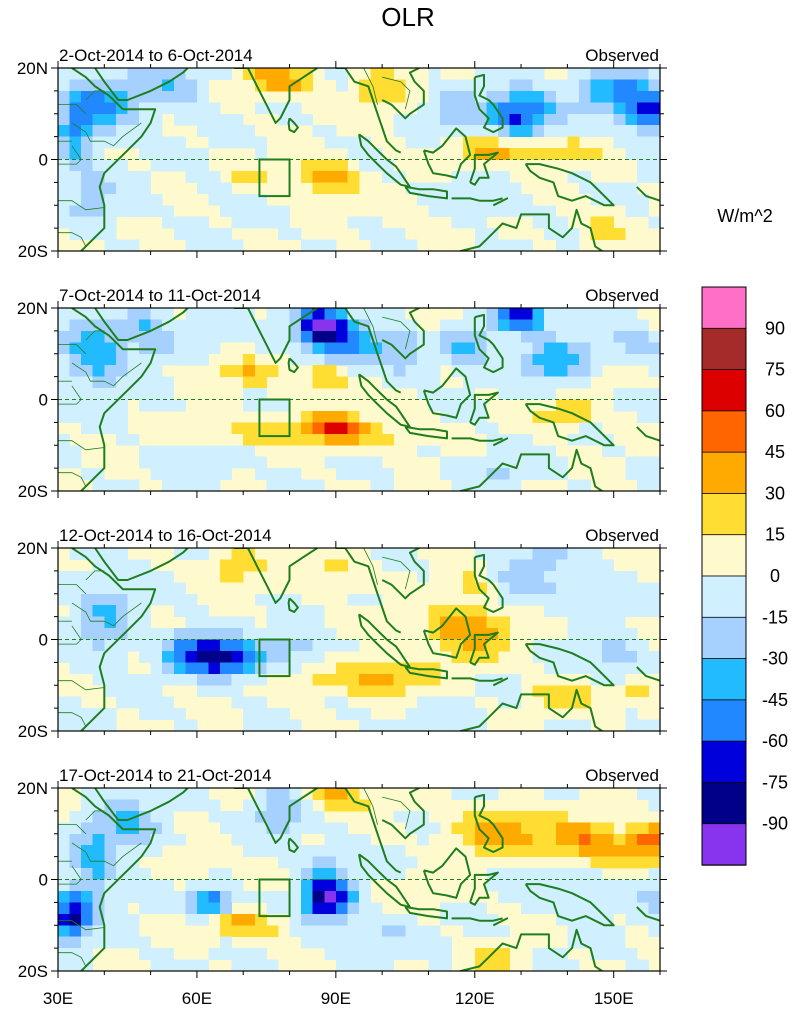 Image resolution: width=791 pixels, height=1013 pixels. What do you see at coordinates (58, 998) in the screenshot?
I see `lon-tick-label: 30E` at bounding box center [58, 998].